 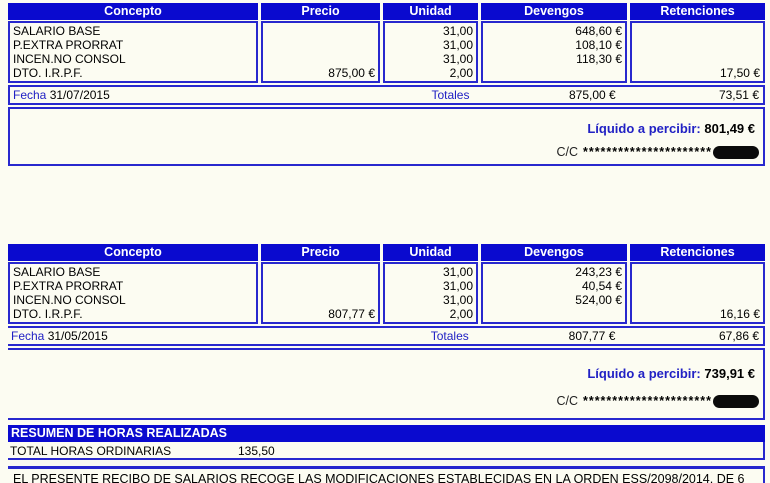 I want to click on total-retenciones: 67,86 €, so click(x=739, y=336).